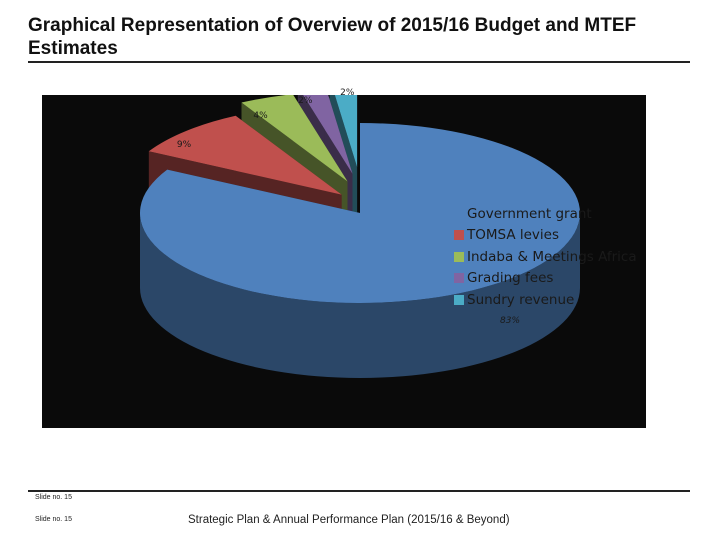 Image resolution: width=720 pixels, height=540 pixels. Describe the element at coordinates (510, 321) in the screenshot. I see `pie-label-government-grant: 83%` at that location.